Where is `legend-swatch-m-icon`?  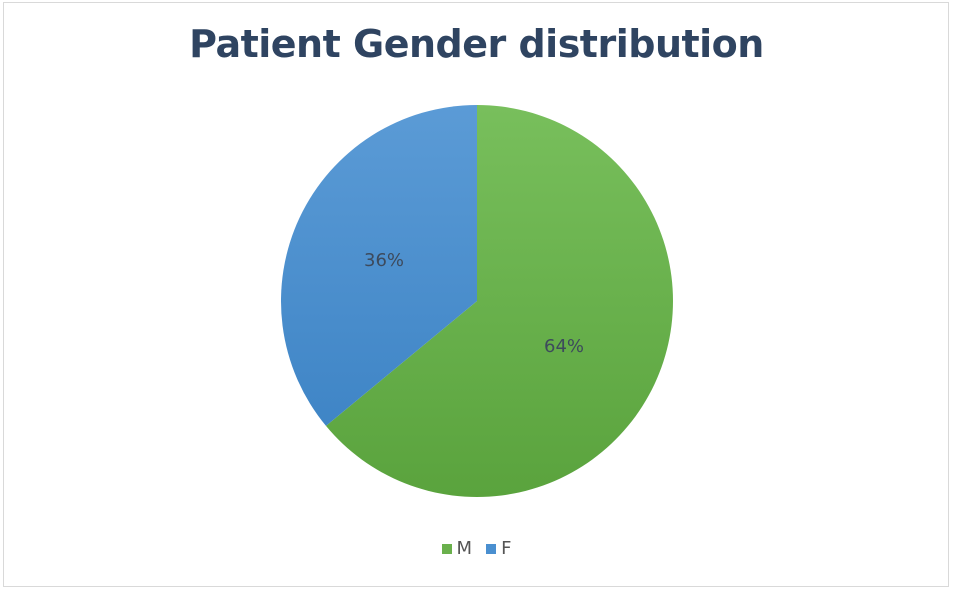
legend-swatch-m-icon is located at coordinates (446, 548).